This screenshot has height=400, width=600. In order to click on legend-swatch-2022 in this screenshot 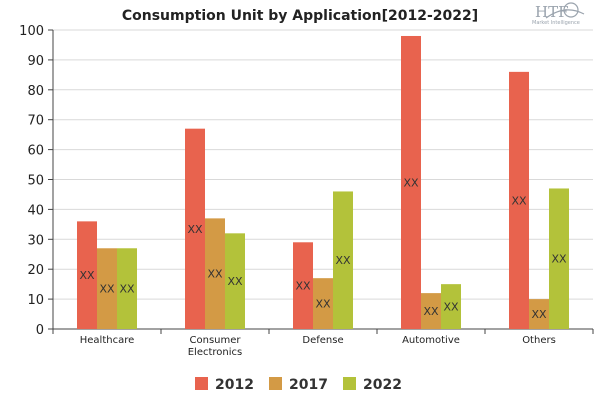, I will do `click(349, 383)`.